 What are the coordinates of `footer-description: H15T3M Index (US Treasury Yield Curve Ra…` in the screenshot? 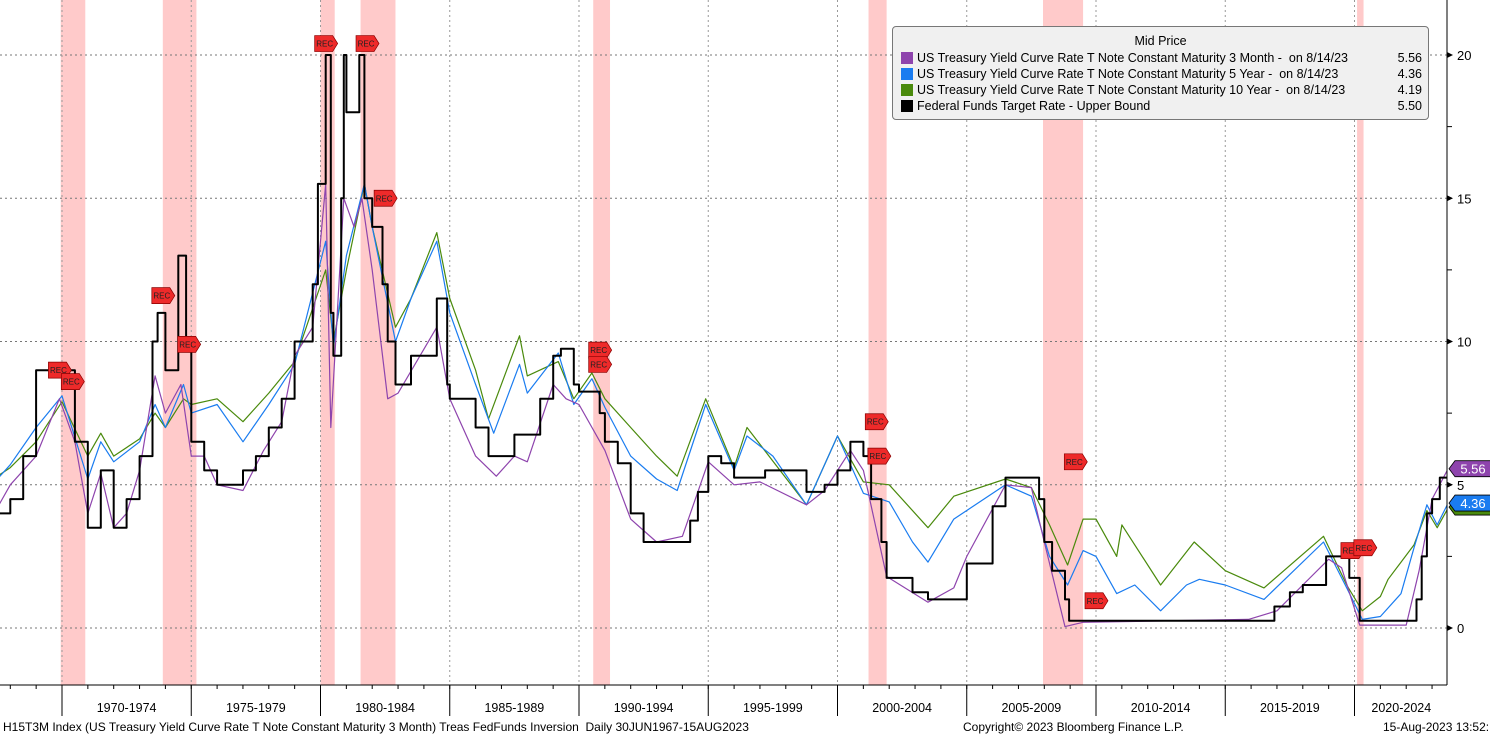 It's located at (376, 727).